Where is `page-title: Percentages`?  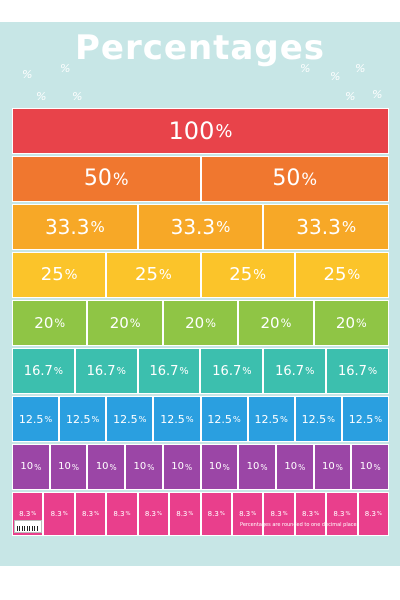 page-title: Percentages is located at coordinates (200, 48).